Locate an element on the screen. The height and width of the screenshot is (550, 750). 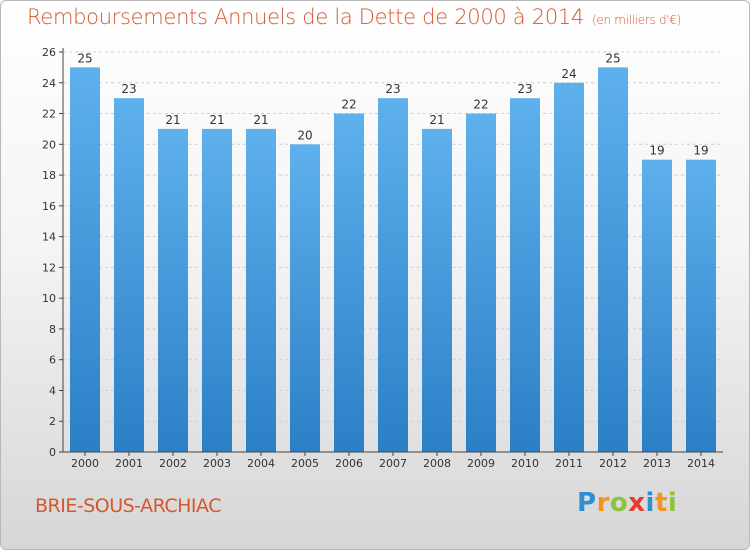
bar-2004 is located at coordinates (261, 290).